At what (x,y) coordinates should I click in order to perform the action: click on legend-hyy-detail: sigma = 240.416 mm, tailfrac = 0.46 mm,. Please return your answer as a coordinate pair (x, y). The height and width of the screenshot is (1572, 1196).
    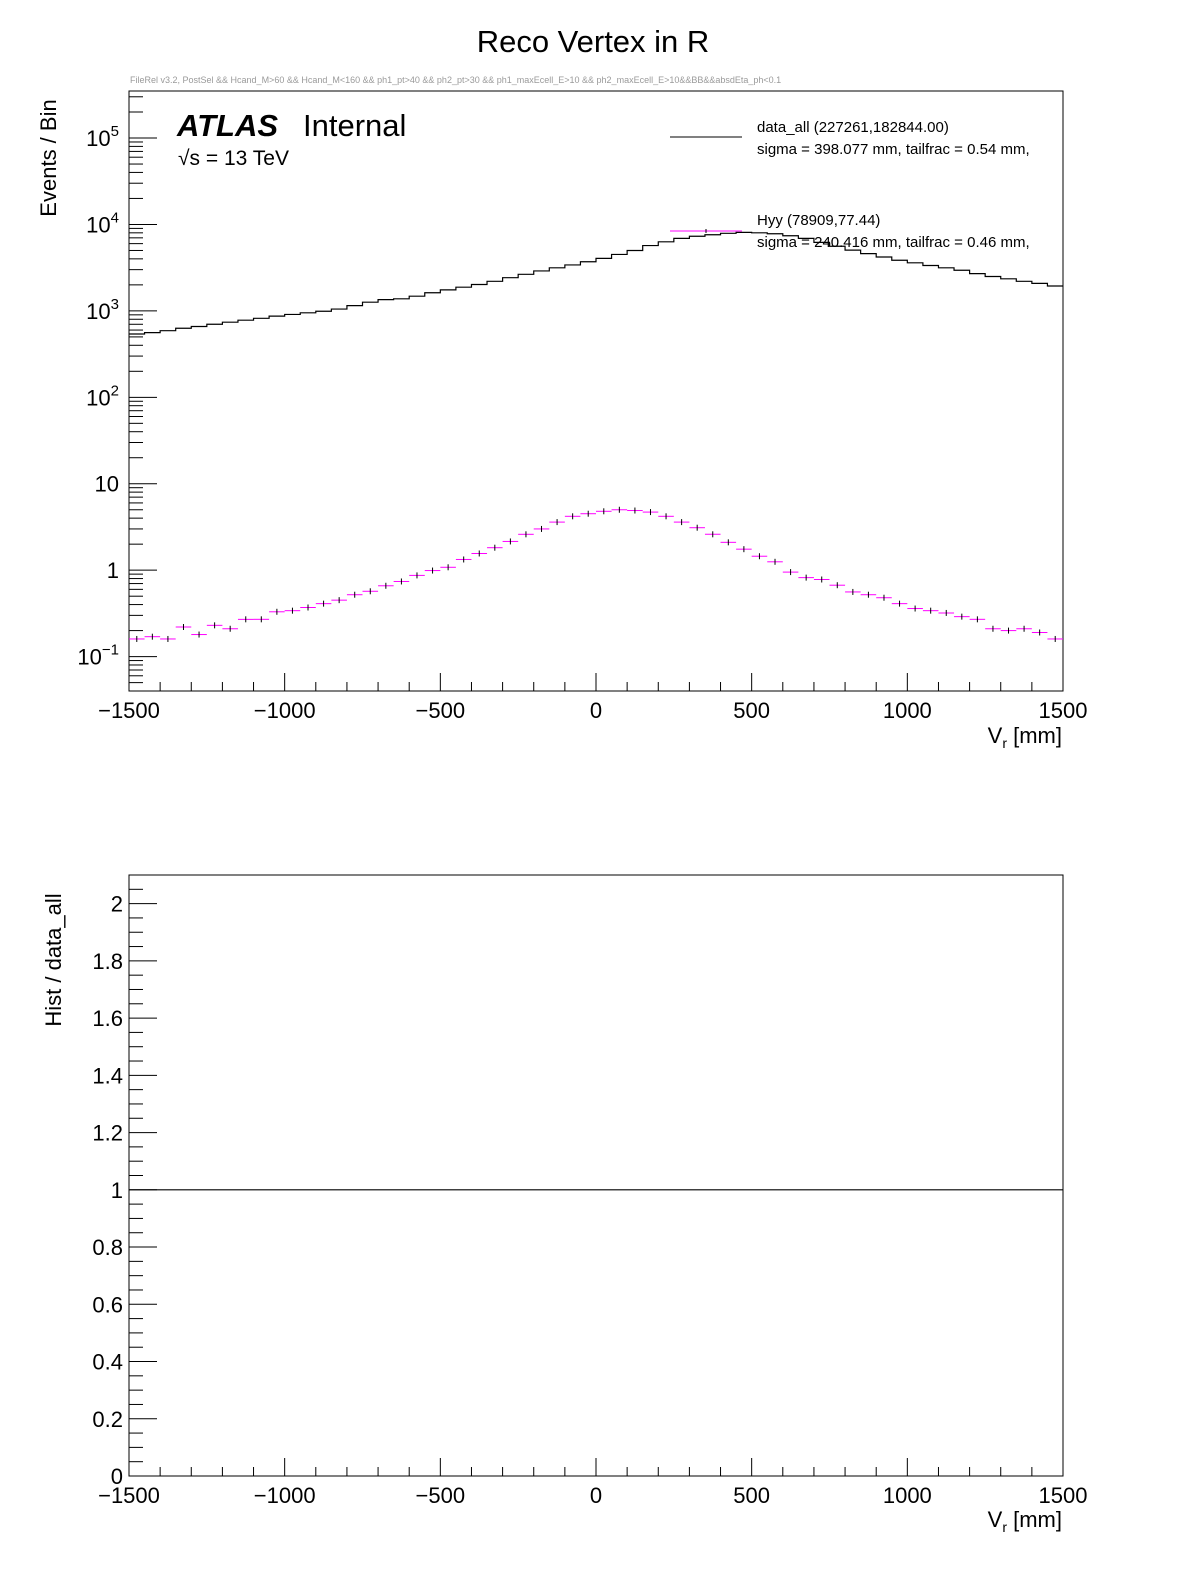
    Looking at the image, I should click on (893, 242).